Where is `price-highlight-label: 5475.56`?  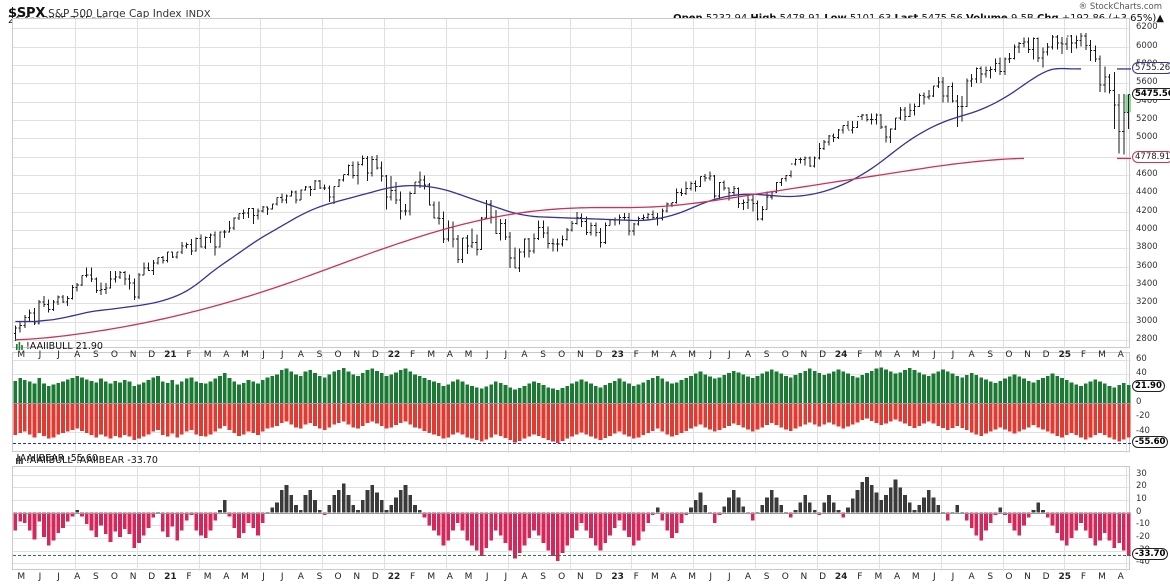
price-highlight-label: 5475.56 is located at coordinates (1151, 93).